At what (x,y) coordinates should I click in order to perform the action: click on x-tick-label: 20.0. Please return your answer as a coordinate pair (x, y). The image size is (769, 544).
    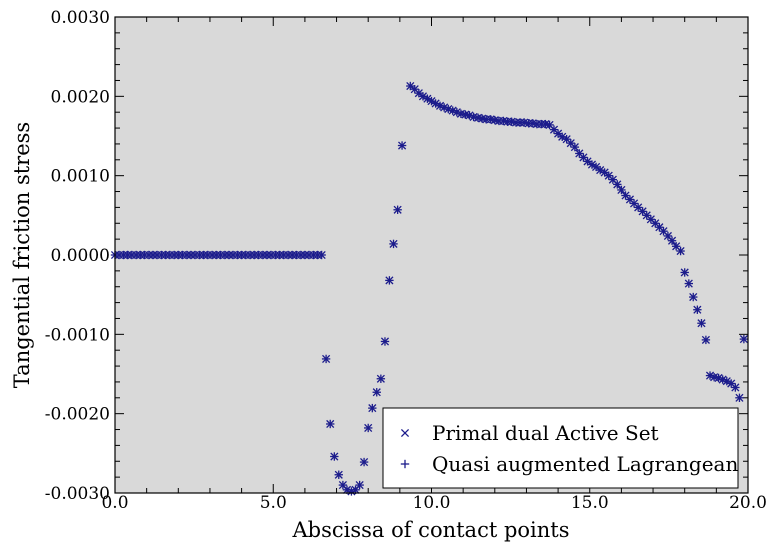
    Looking at the image, I should click on (748, 503).